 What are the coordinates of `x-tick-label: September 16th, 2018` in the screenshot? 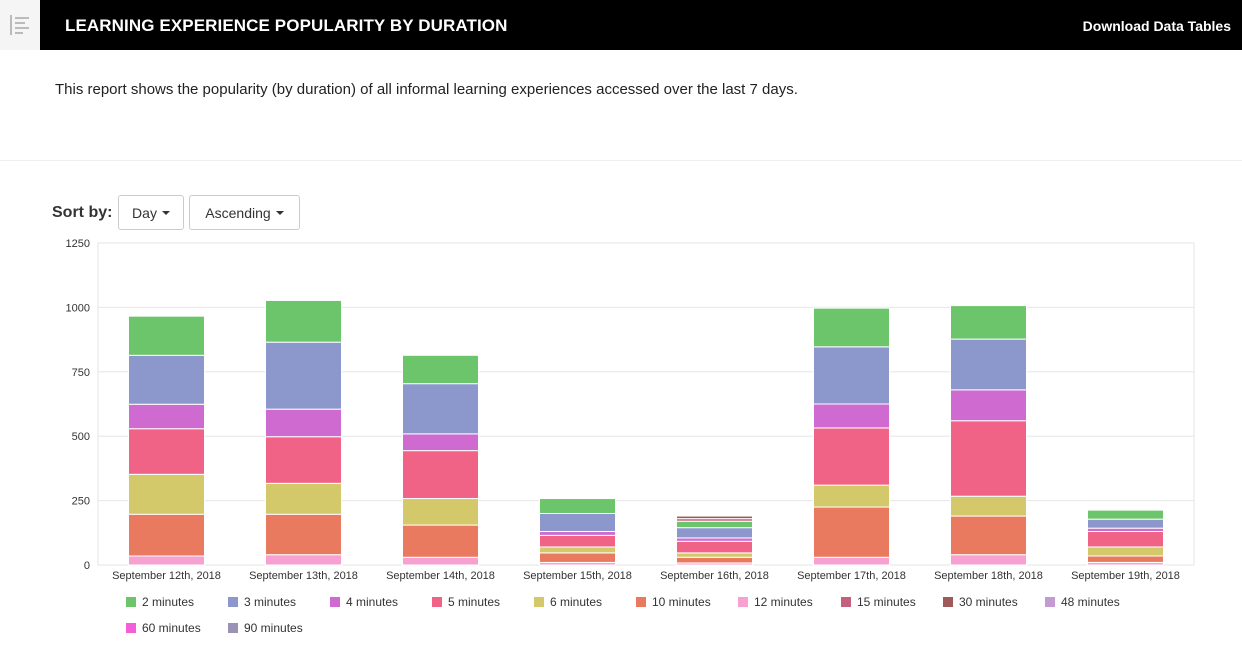 It's located at (714, 576).